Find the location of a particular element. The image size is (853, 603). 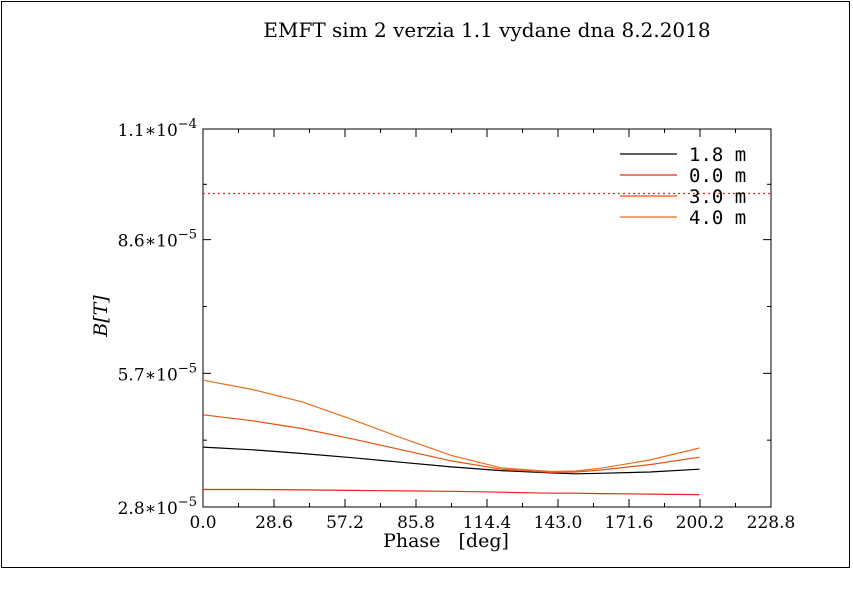

x-axis-label: Phase [deg] is located at coordinates (446, 541).